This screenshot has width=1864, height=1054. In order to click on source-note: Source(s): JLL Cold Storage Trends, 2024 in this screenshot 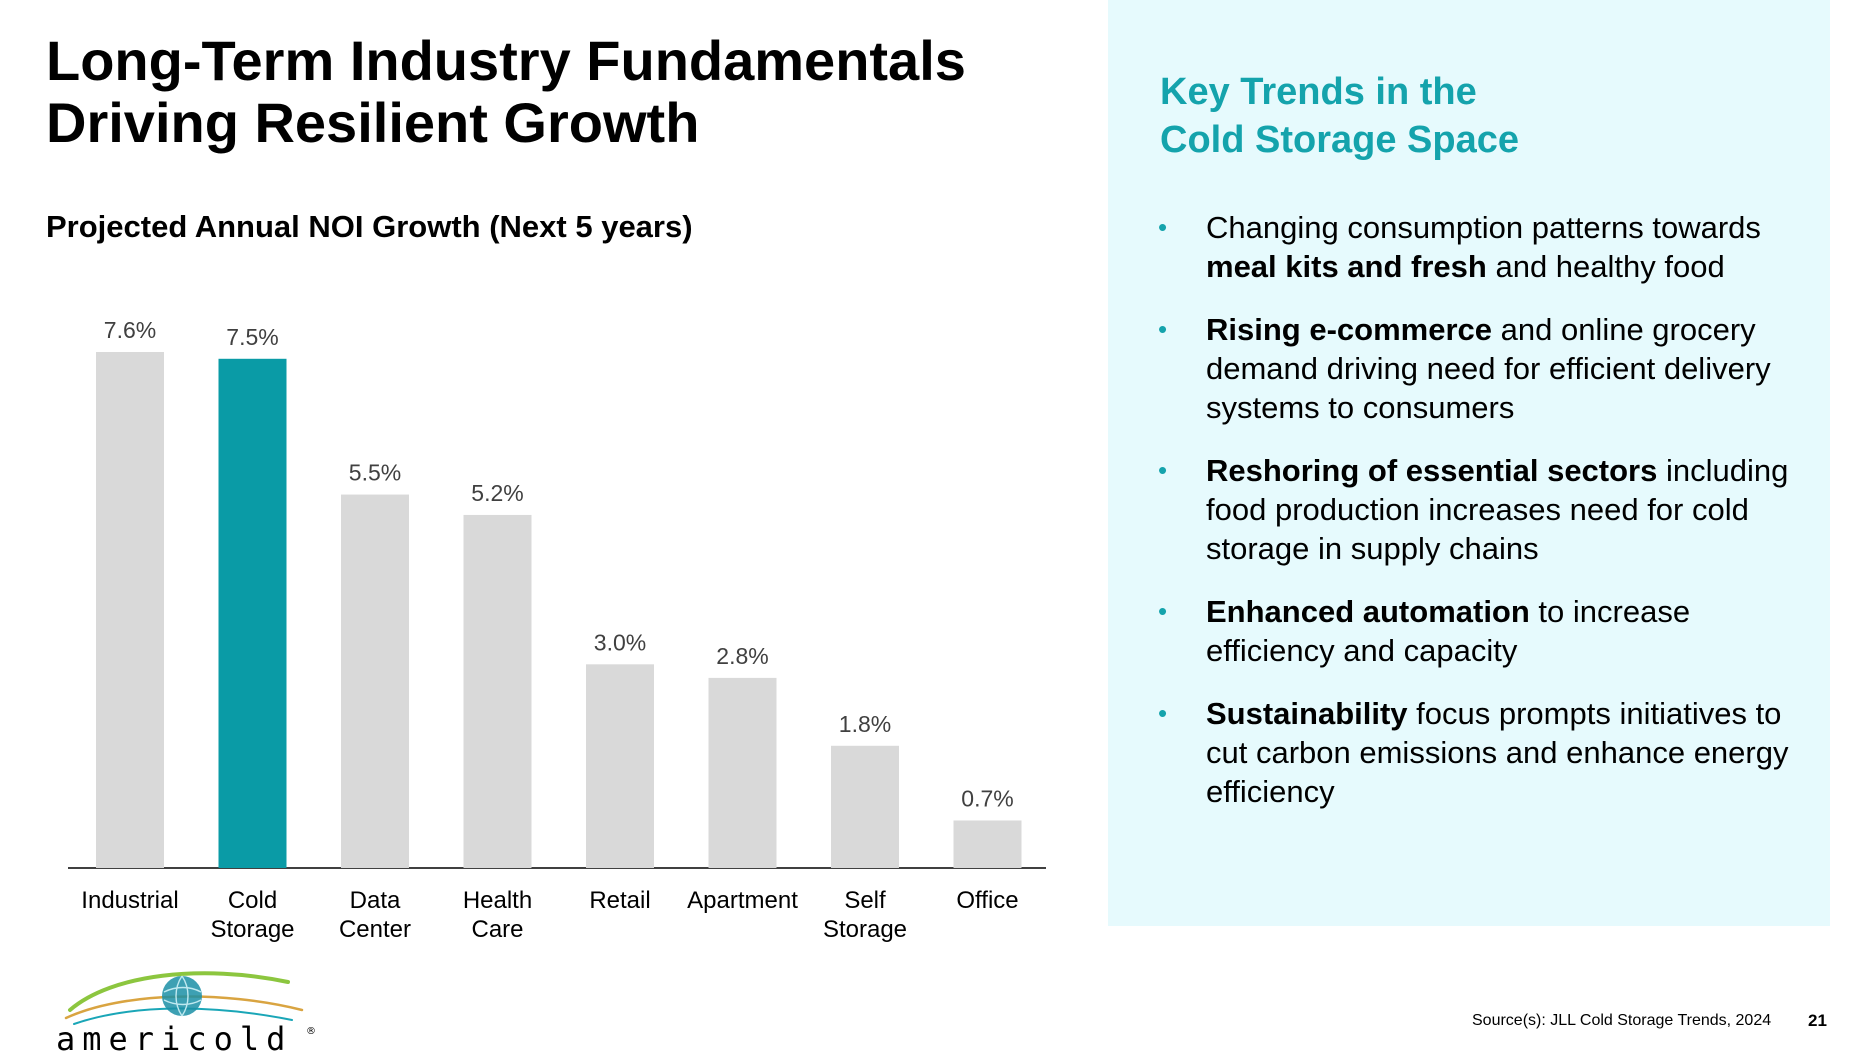, I will do `click(1622, 1020)`.